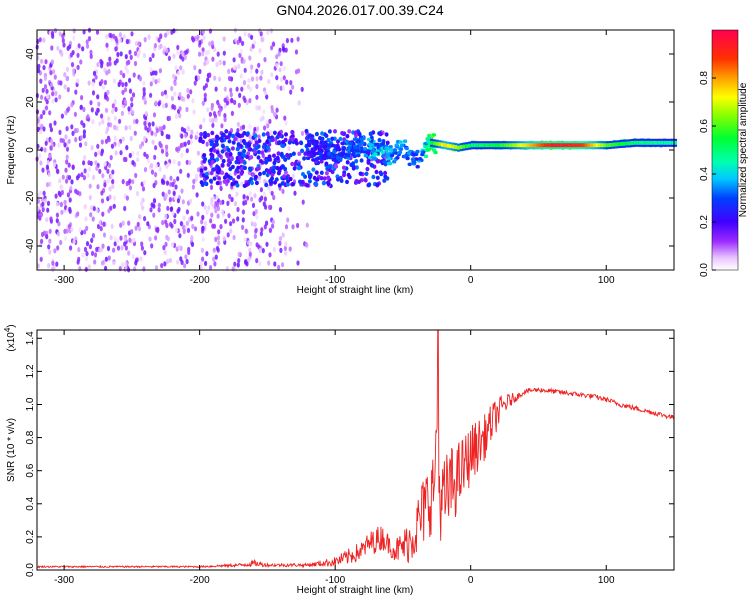 The width and height of the screenshot is (750, 600). I want to click on y-tick-label: 0.6, so click(30, 470).